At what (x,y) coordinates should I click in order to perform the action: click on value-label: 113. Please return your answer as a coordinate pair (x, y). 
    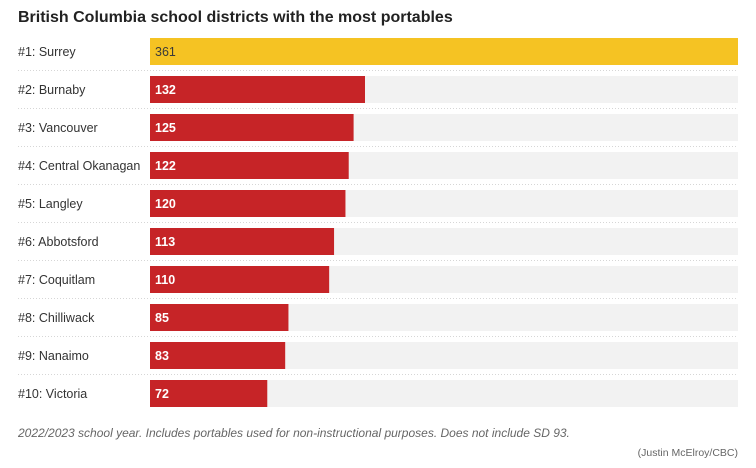
    Looking at the image, I should click on (165, 242).